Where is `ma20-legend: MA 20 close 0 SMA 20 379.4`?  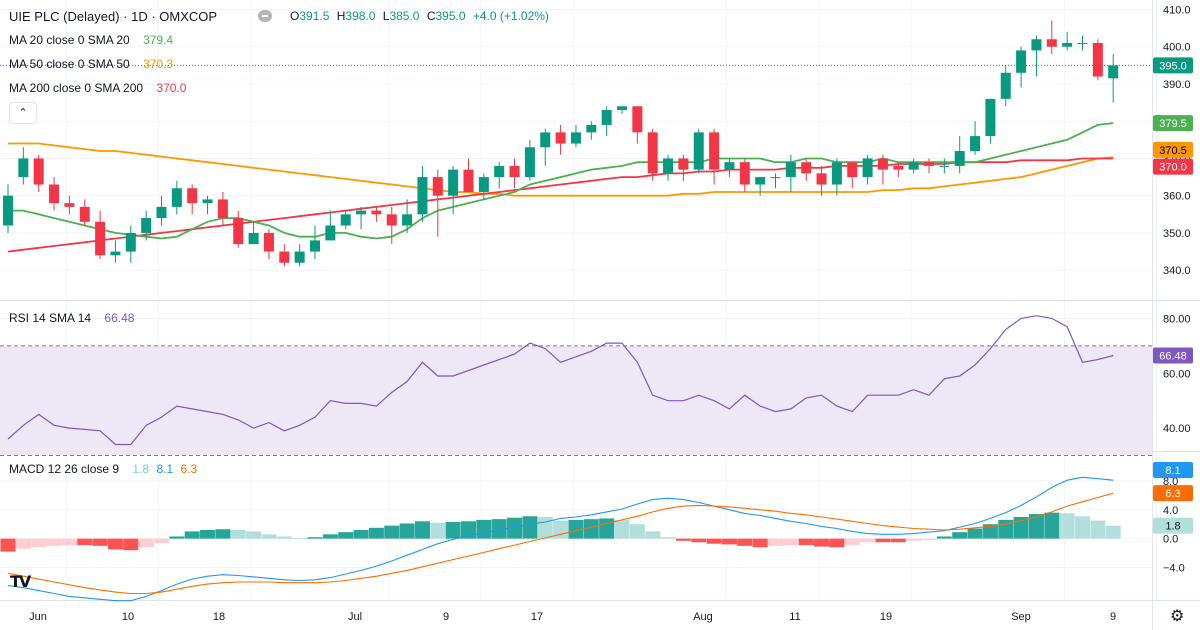 ma20-legend: MA 20 close 0 SMA 20 379.4 is located at coordinates (93, 40).